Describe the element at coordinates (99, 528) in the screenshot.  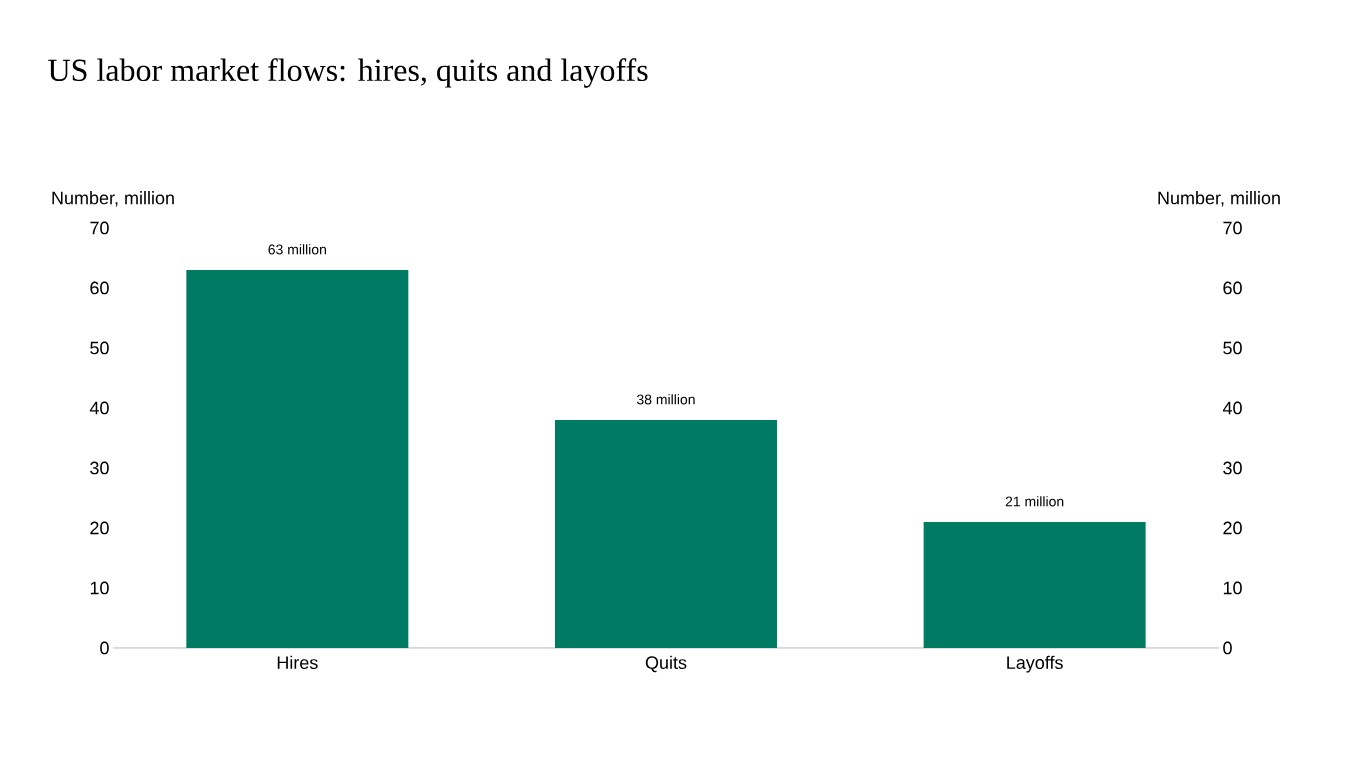
I see `y-tick-label: 20` at that location.